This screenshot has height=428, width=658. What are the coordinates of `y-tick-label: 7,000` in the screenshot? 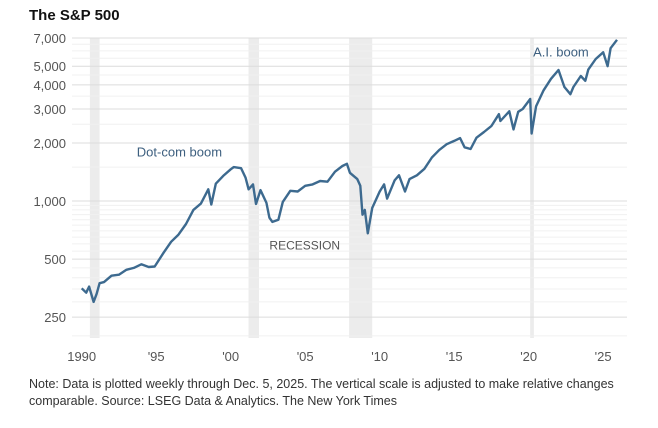 It's located at (49, 38).